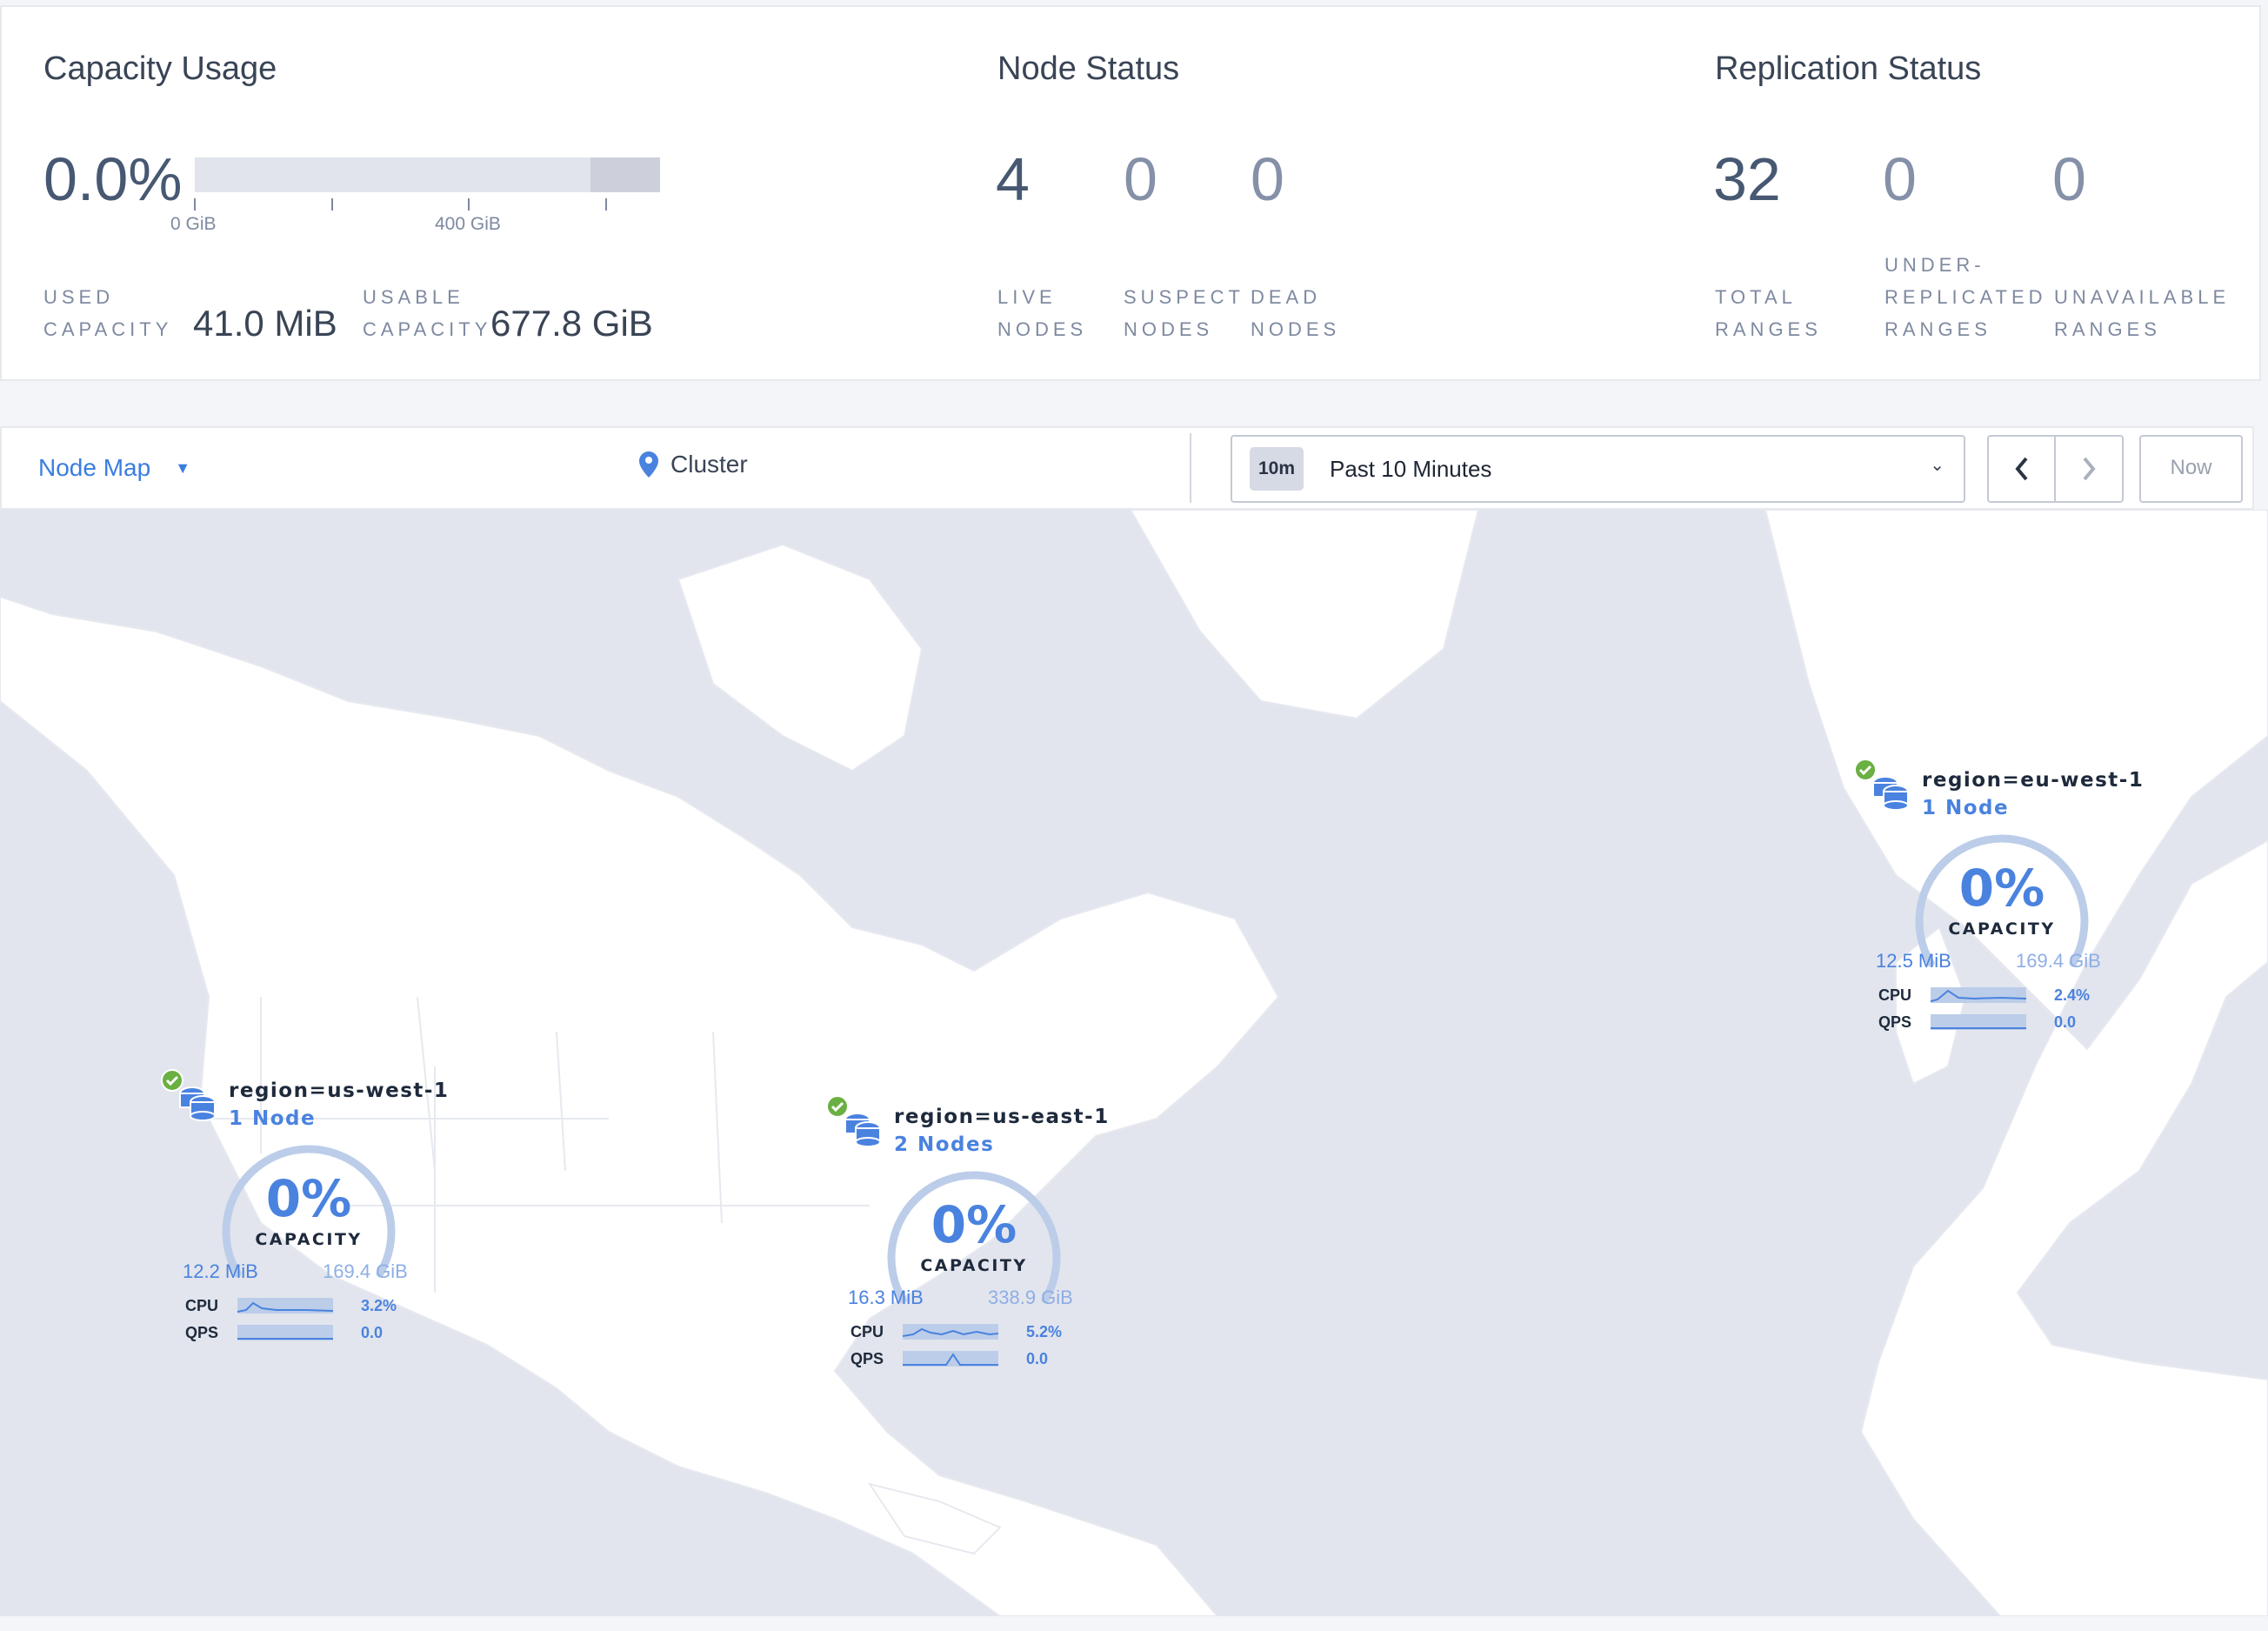 The height and width of the screenshot is (1631, 2268). I want to click on chevron-left-icon, so click(2021, 469).